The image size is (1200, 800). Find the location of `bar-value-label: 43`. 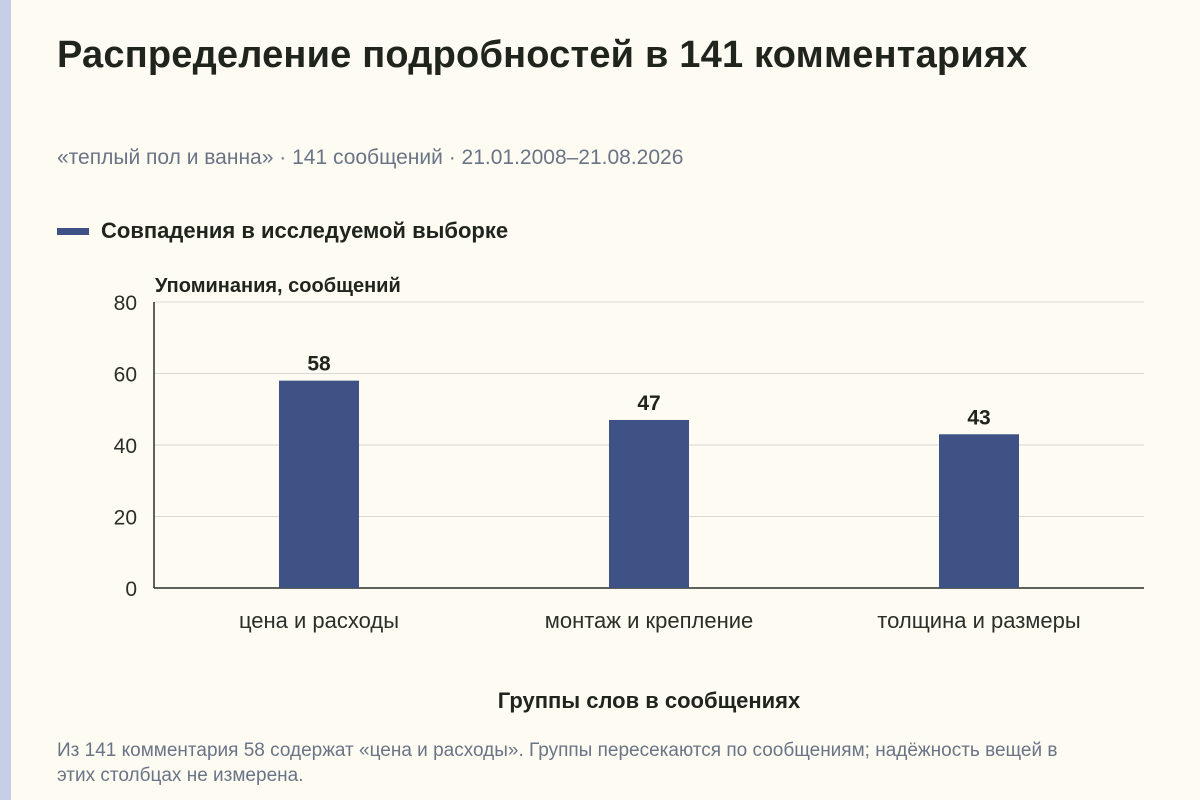

bar-value-label: 43 is located at coordinates (978, 417).